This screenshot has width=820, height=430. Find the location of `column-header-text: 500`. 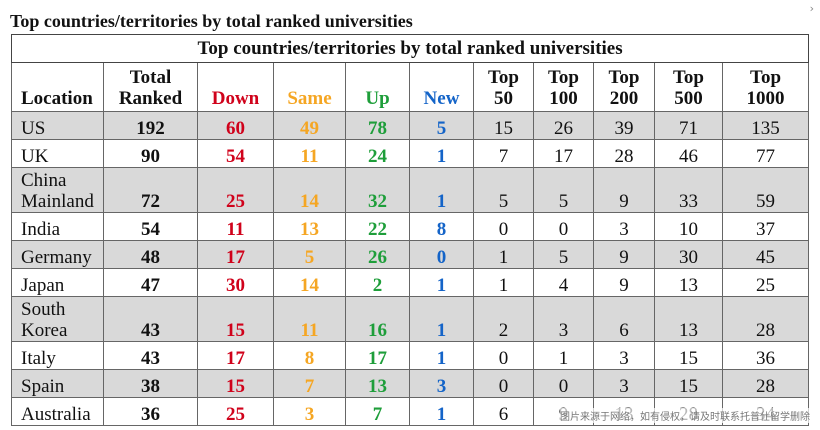

column-header-text: 500 is located at coordinates (688, 98).